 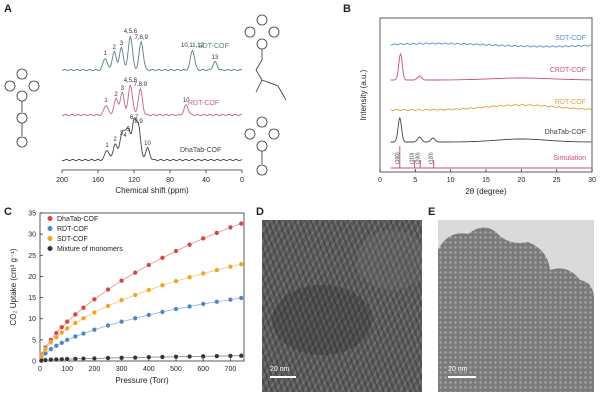 What do you see at coordinates (342, 306) in the screenshot?
I see `tem-texture-d` at bounding box center [342, 306].